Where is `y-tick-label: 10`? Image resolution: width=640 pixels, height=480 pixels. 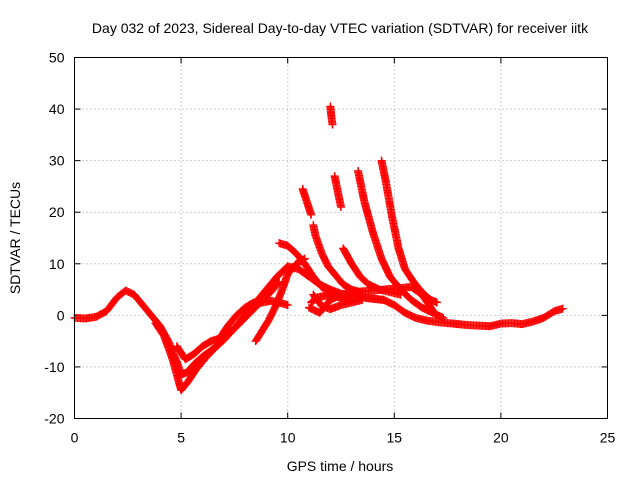
y-tick-label: 10 is located at coordinates (57, 264).